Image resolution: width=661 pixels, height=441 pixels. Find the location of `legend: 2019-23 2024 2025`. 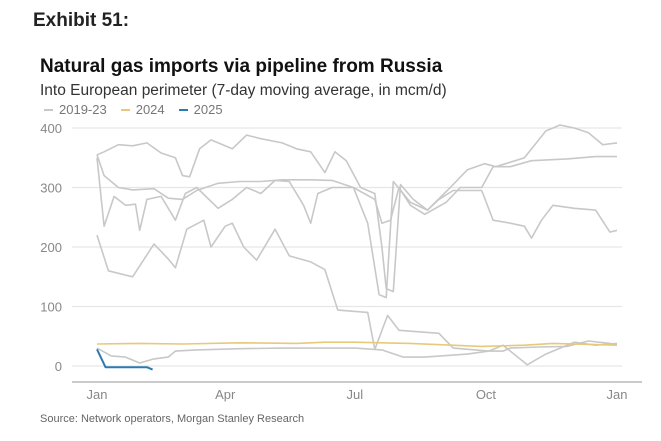

legend: 2019-23 2024 2025 is located at coordinates (133, 109).